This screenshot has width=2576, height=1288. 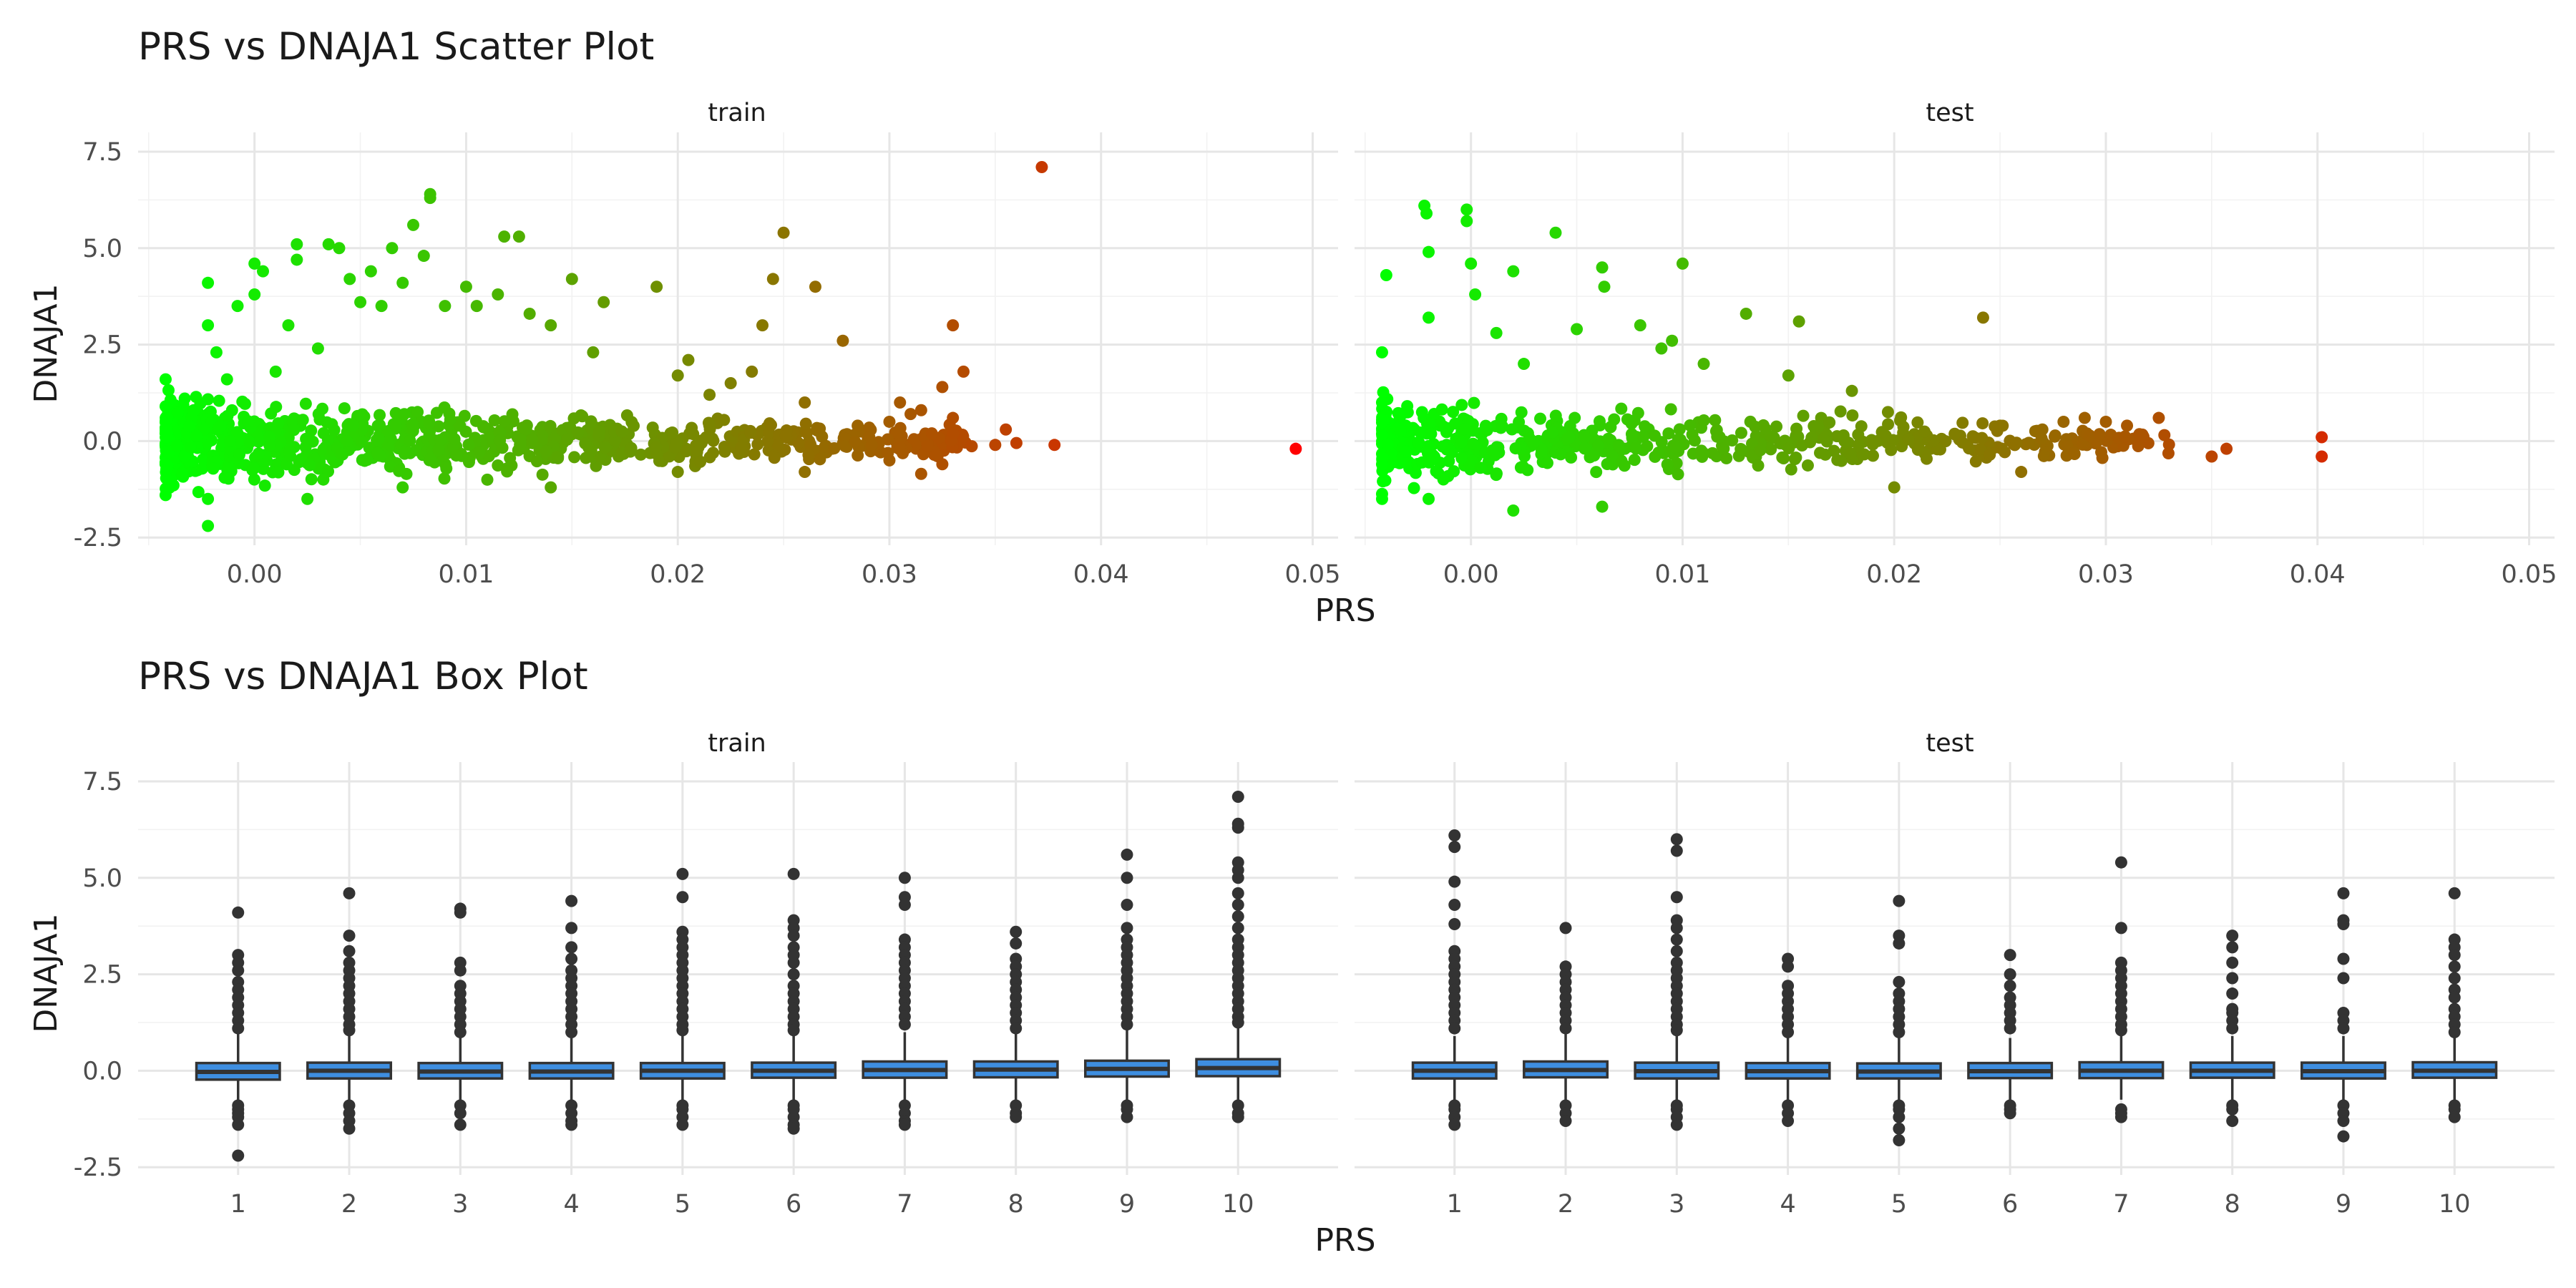 I want to click on y-tick-label: -2.5, so click(x=98, y=1167).